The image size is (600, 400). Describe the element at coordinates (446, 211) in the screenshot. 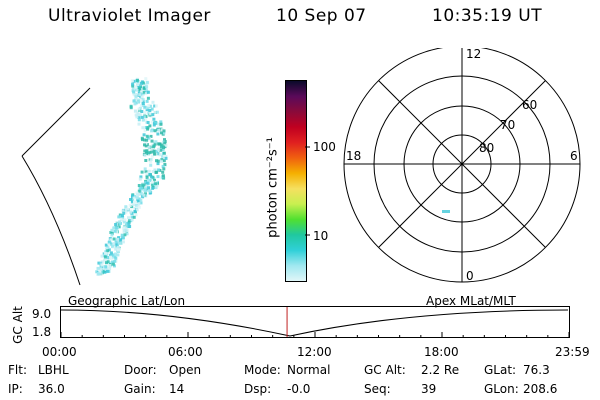

I see `polar-emission-spot` at that location.